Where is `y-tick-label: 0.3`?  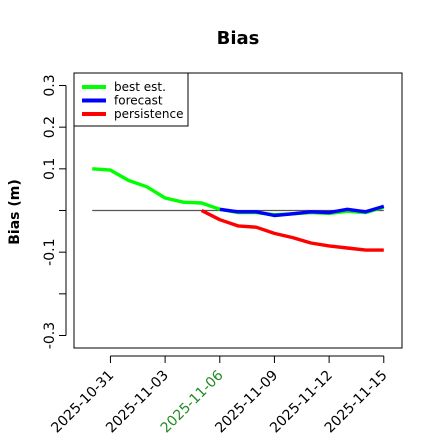
y-tick-label: 0.3 is located at coordinates (50, 85).